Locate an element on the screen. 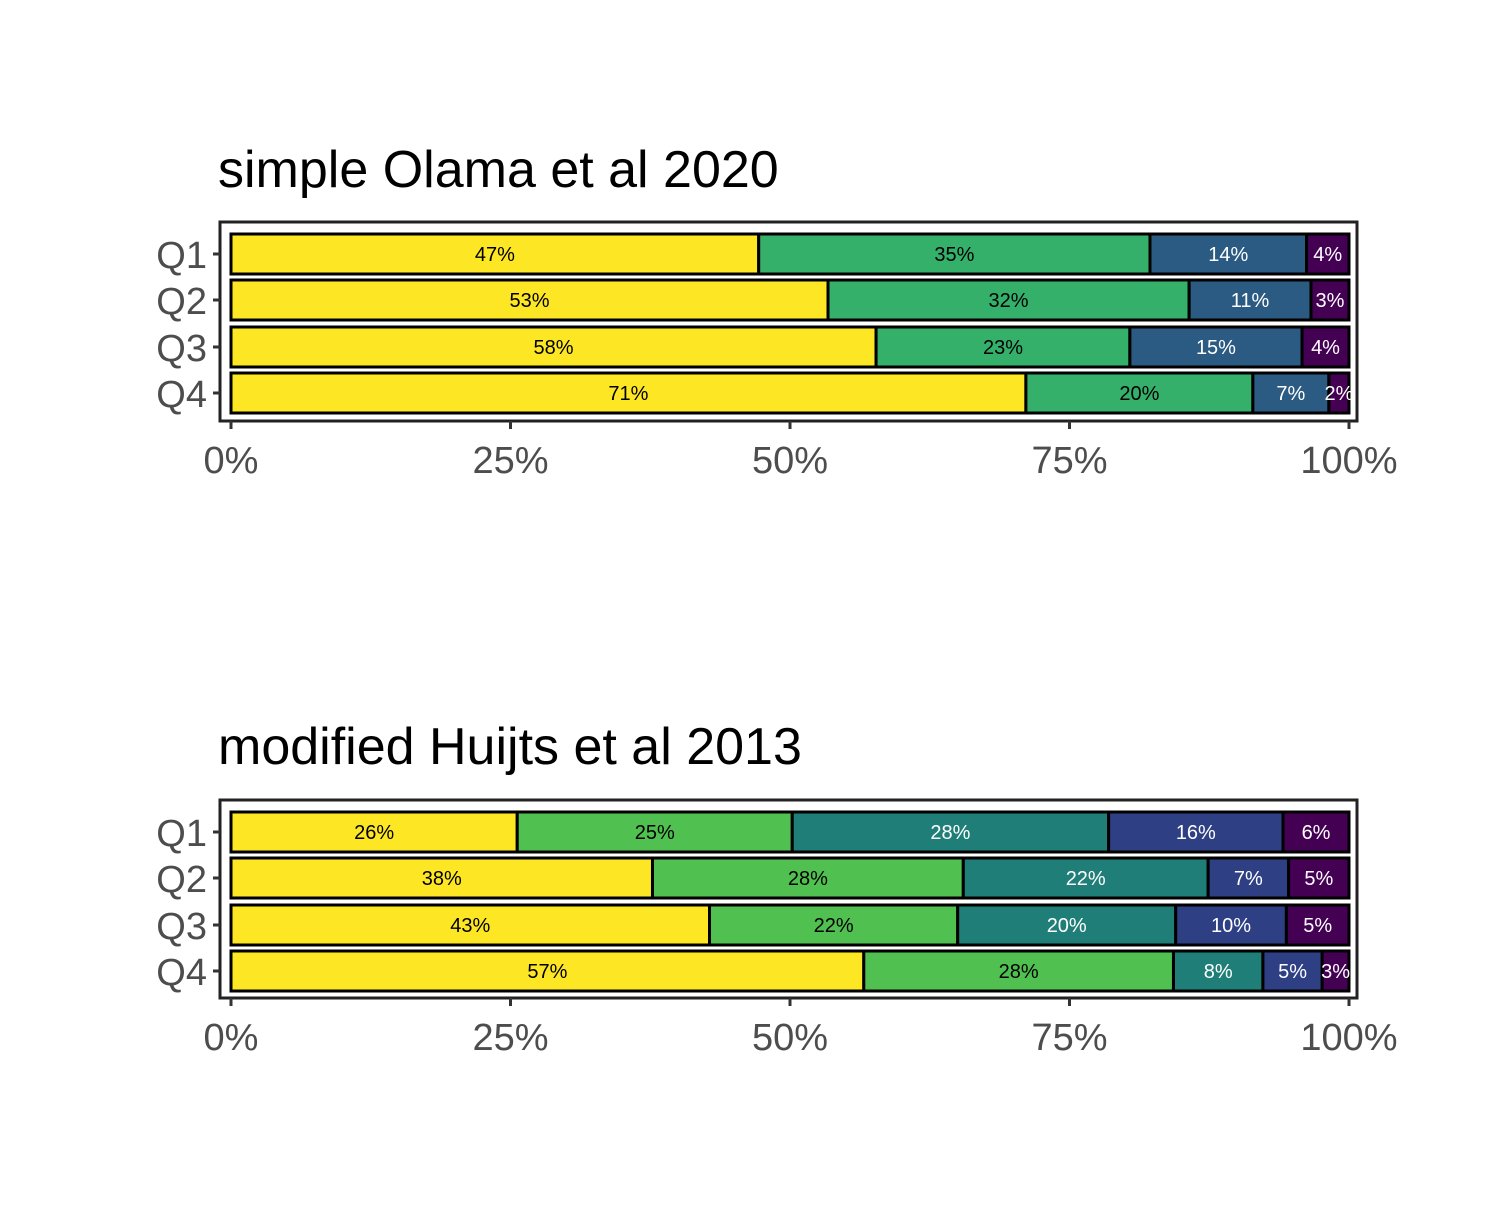 The height and width of the screenshot is (1205, 1500). data-label: 11% is located at coordinates (1250, 301).